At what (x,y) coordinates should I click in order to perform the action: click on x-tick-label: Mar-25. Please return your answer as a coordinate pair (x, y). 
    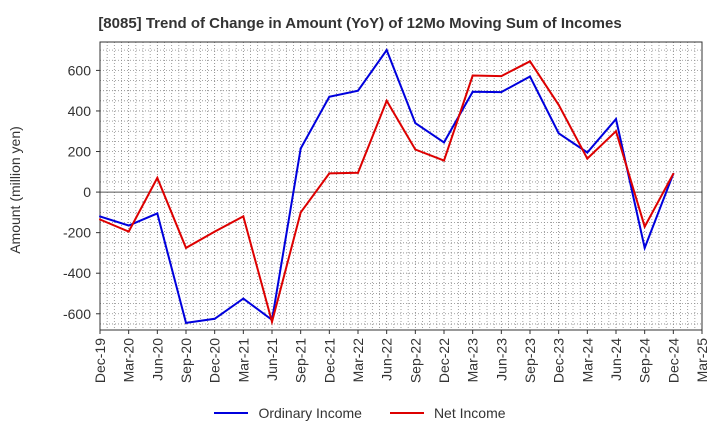
    Looking at the image, I should click on (702, 360).